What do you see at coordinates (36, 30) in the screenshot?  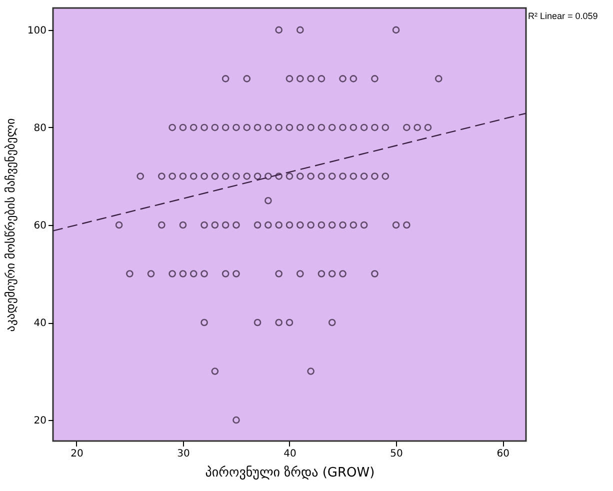 I see `y-tick-label: 100` at bounding box center [36, 30].